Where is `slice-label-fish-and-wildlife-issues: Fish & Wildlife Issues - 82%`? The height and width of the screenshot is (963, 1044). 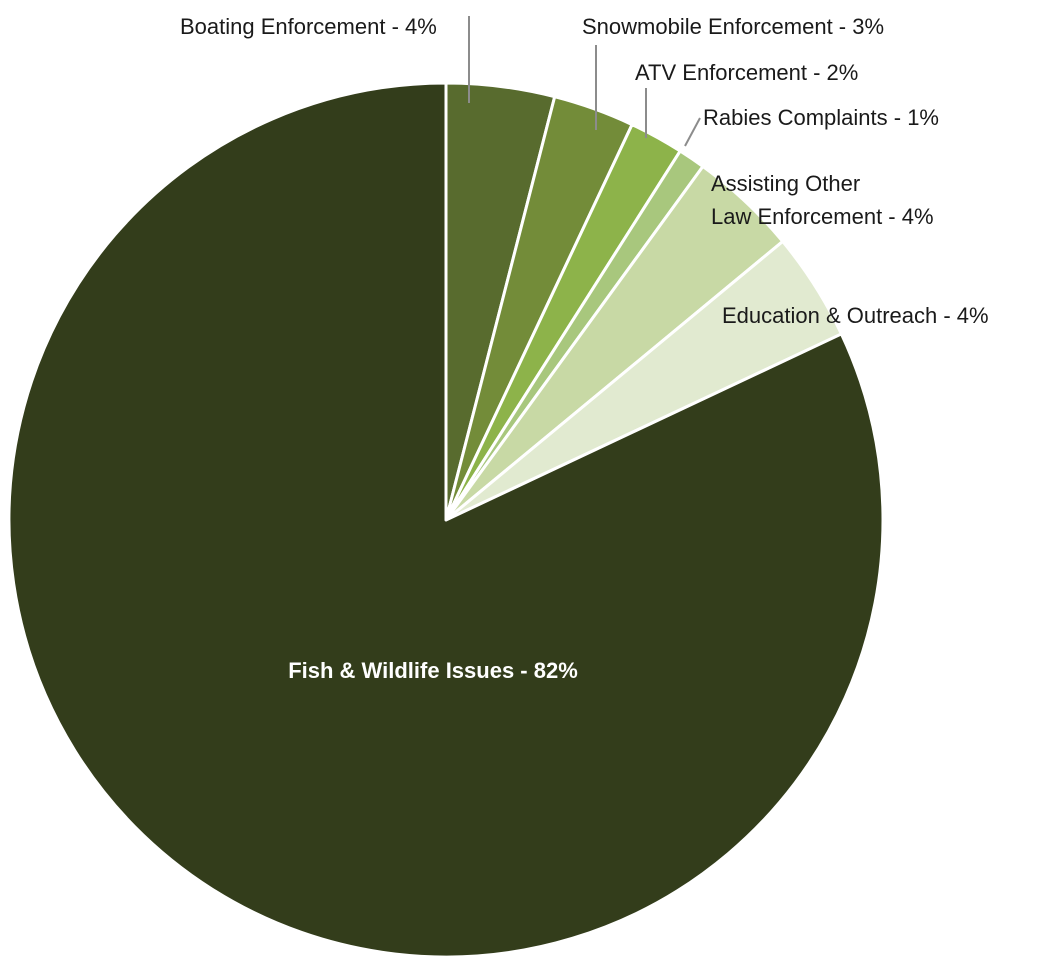
slice-label-fish-and-wildlife-issues: Fish & Wildlife Issues - 82% is located at coordinates (433, 670).